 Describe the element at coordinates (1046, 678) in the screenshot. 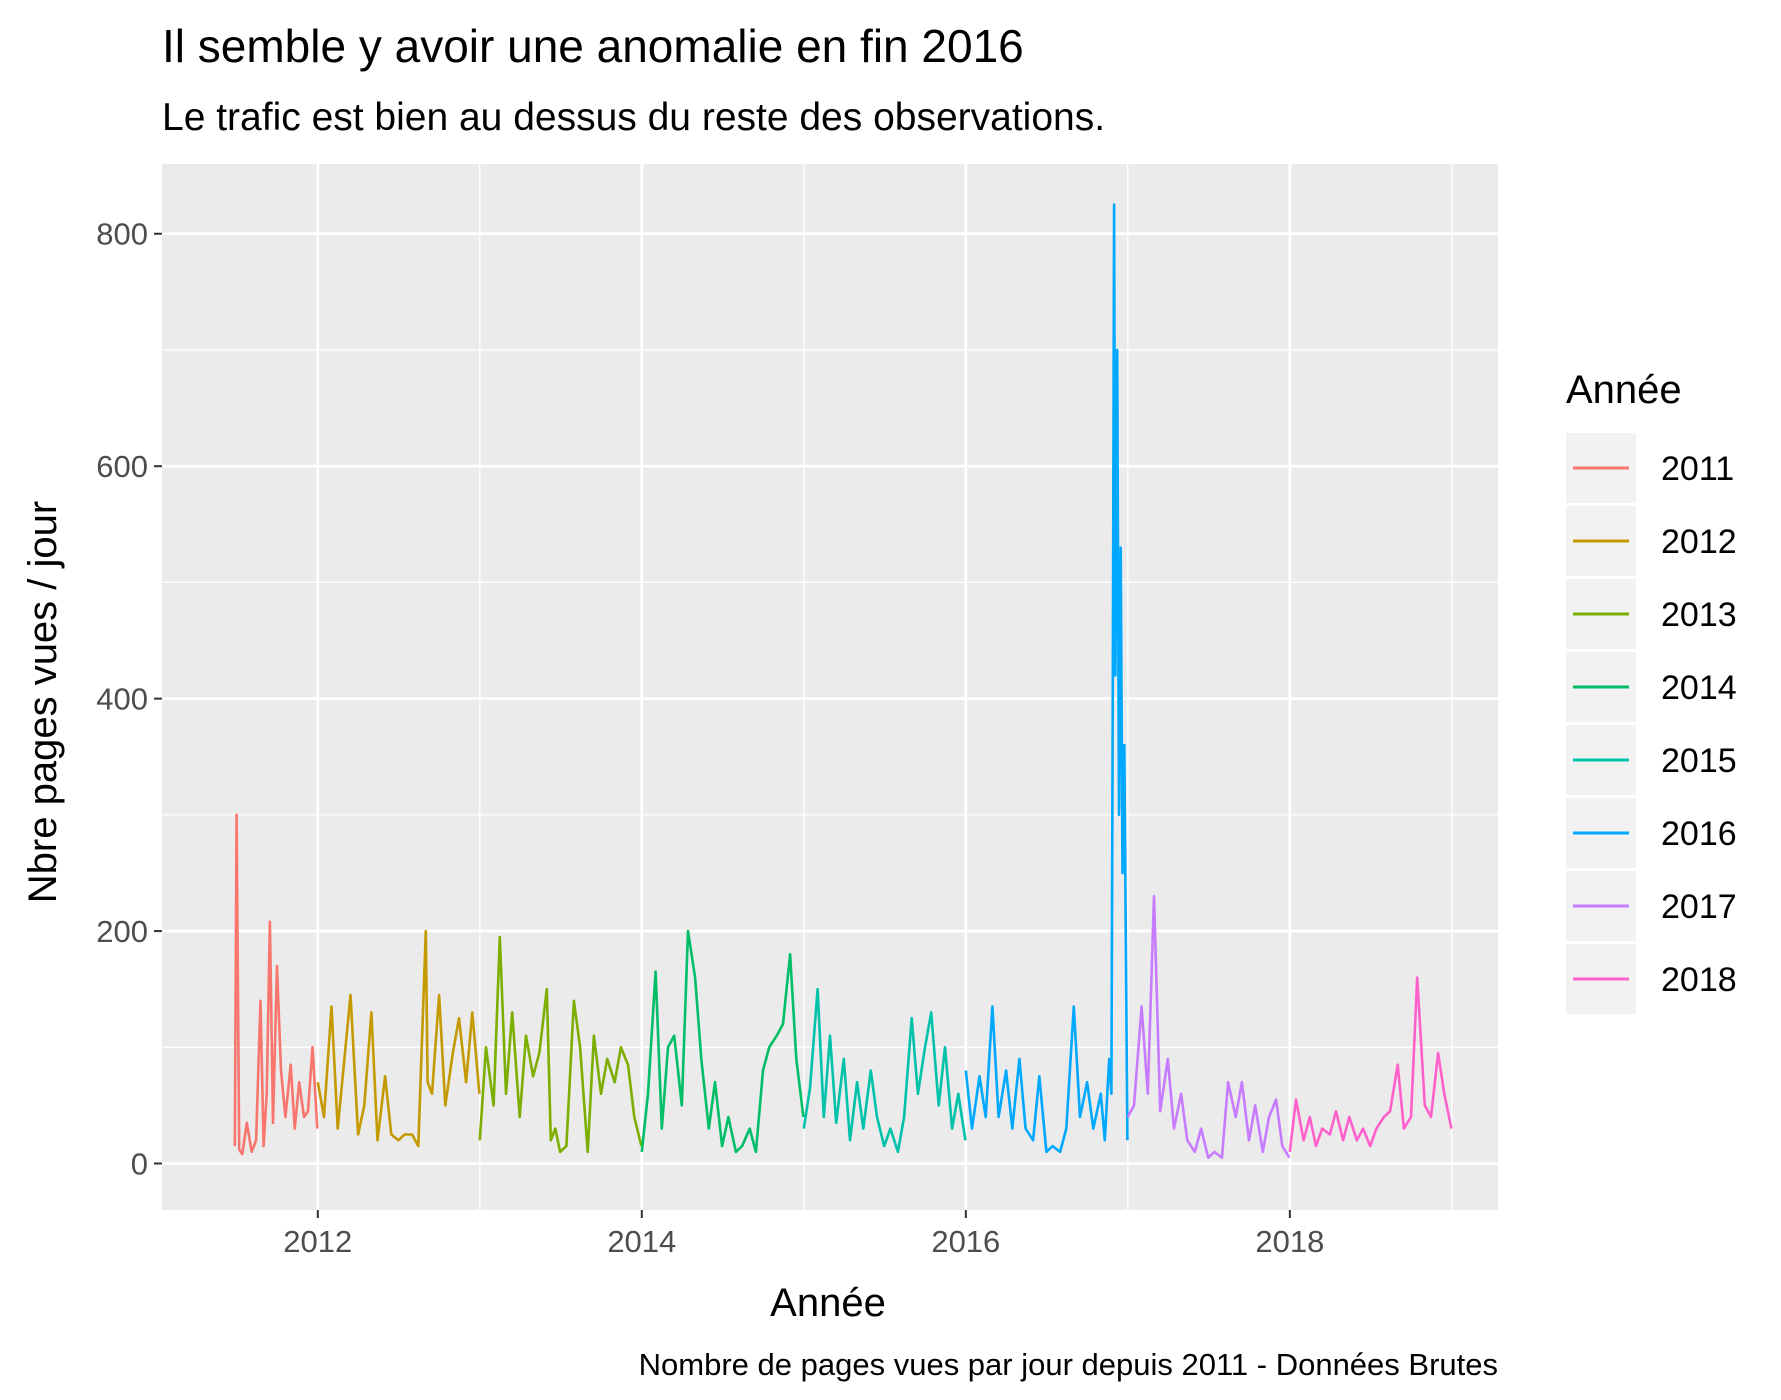

I see `series-line-2016` at that location.